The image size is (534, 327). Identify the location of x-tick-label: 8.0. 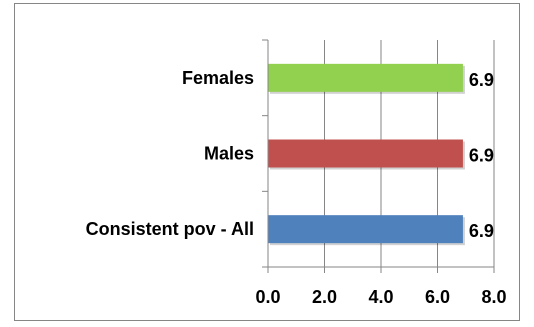
(493, 297).